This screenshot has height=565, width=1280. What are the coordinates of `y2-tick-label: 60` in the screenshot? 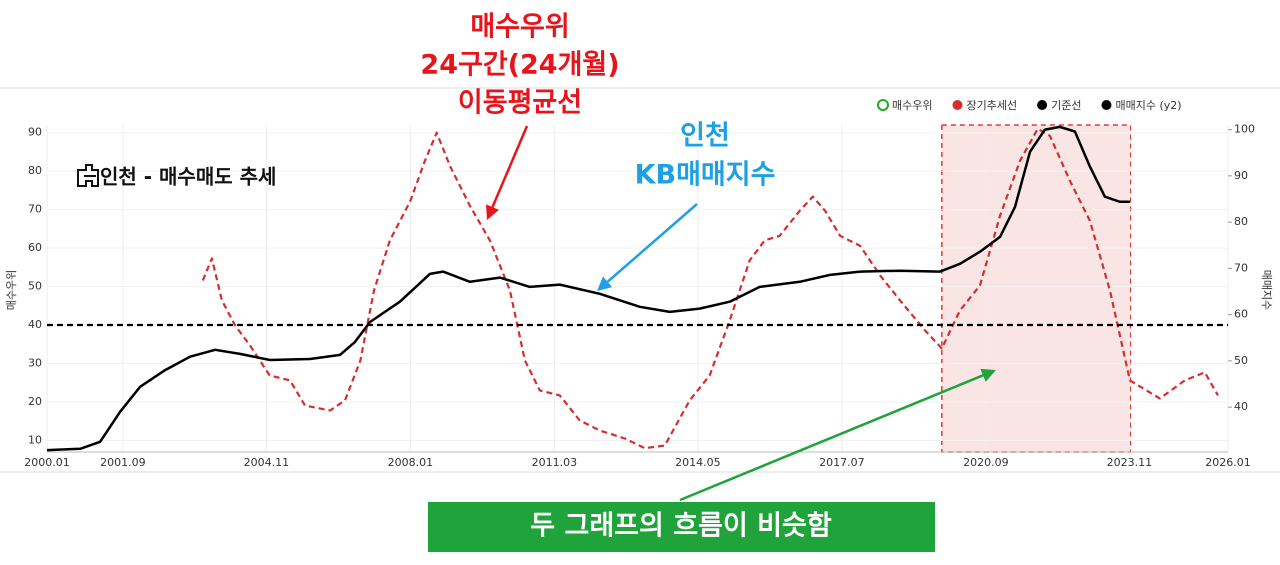 It's located at (1241, 314).